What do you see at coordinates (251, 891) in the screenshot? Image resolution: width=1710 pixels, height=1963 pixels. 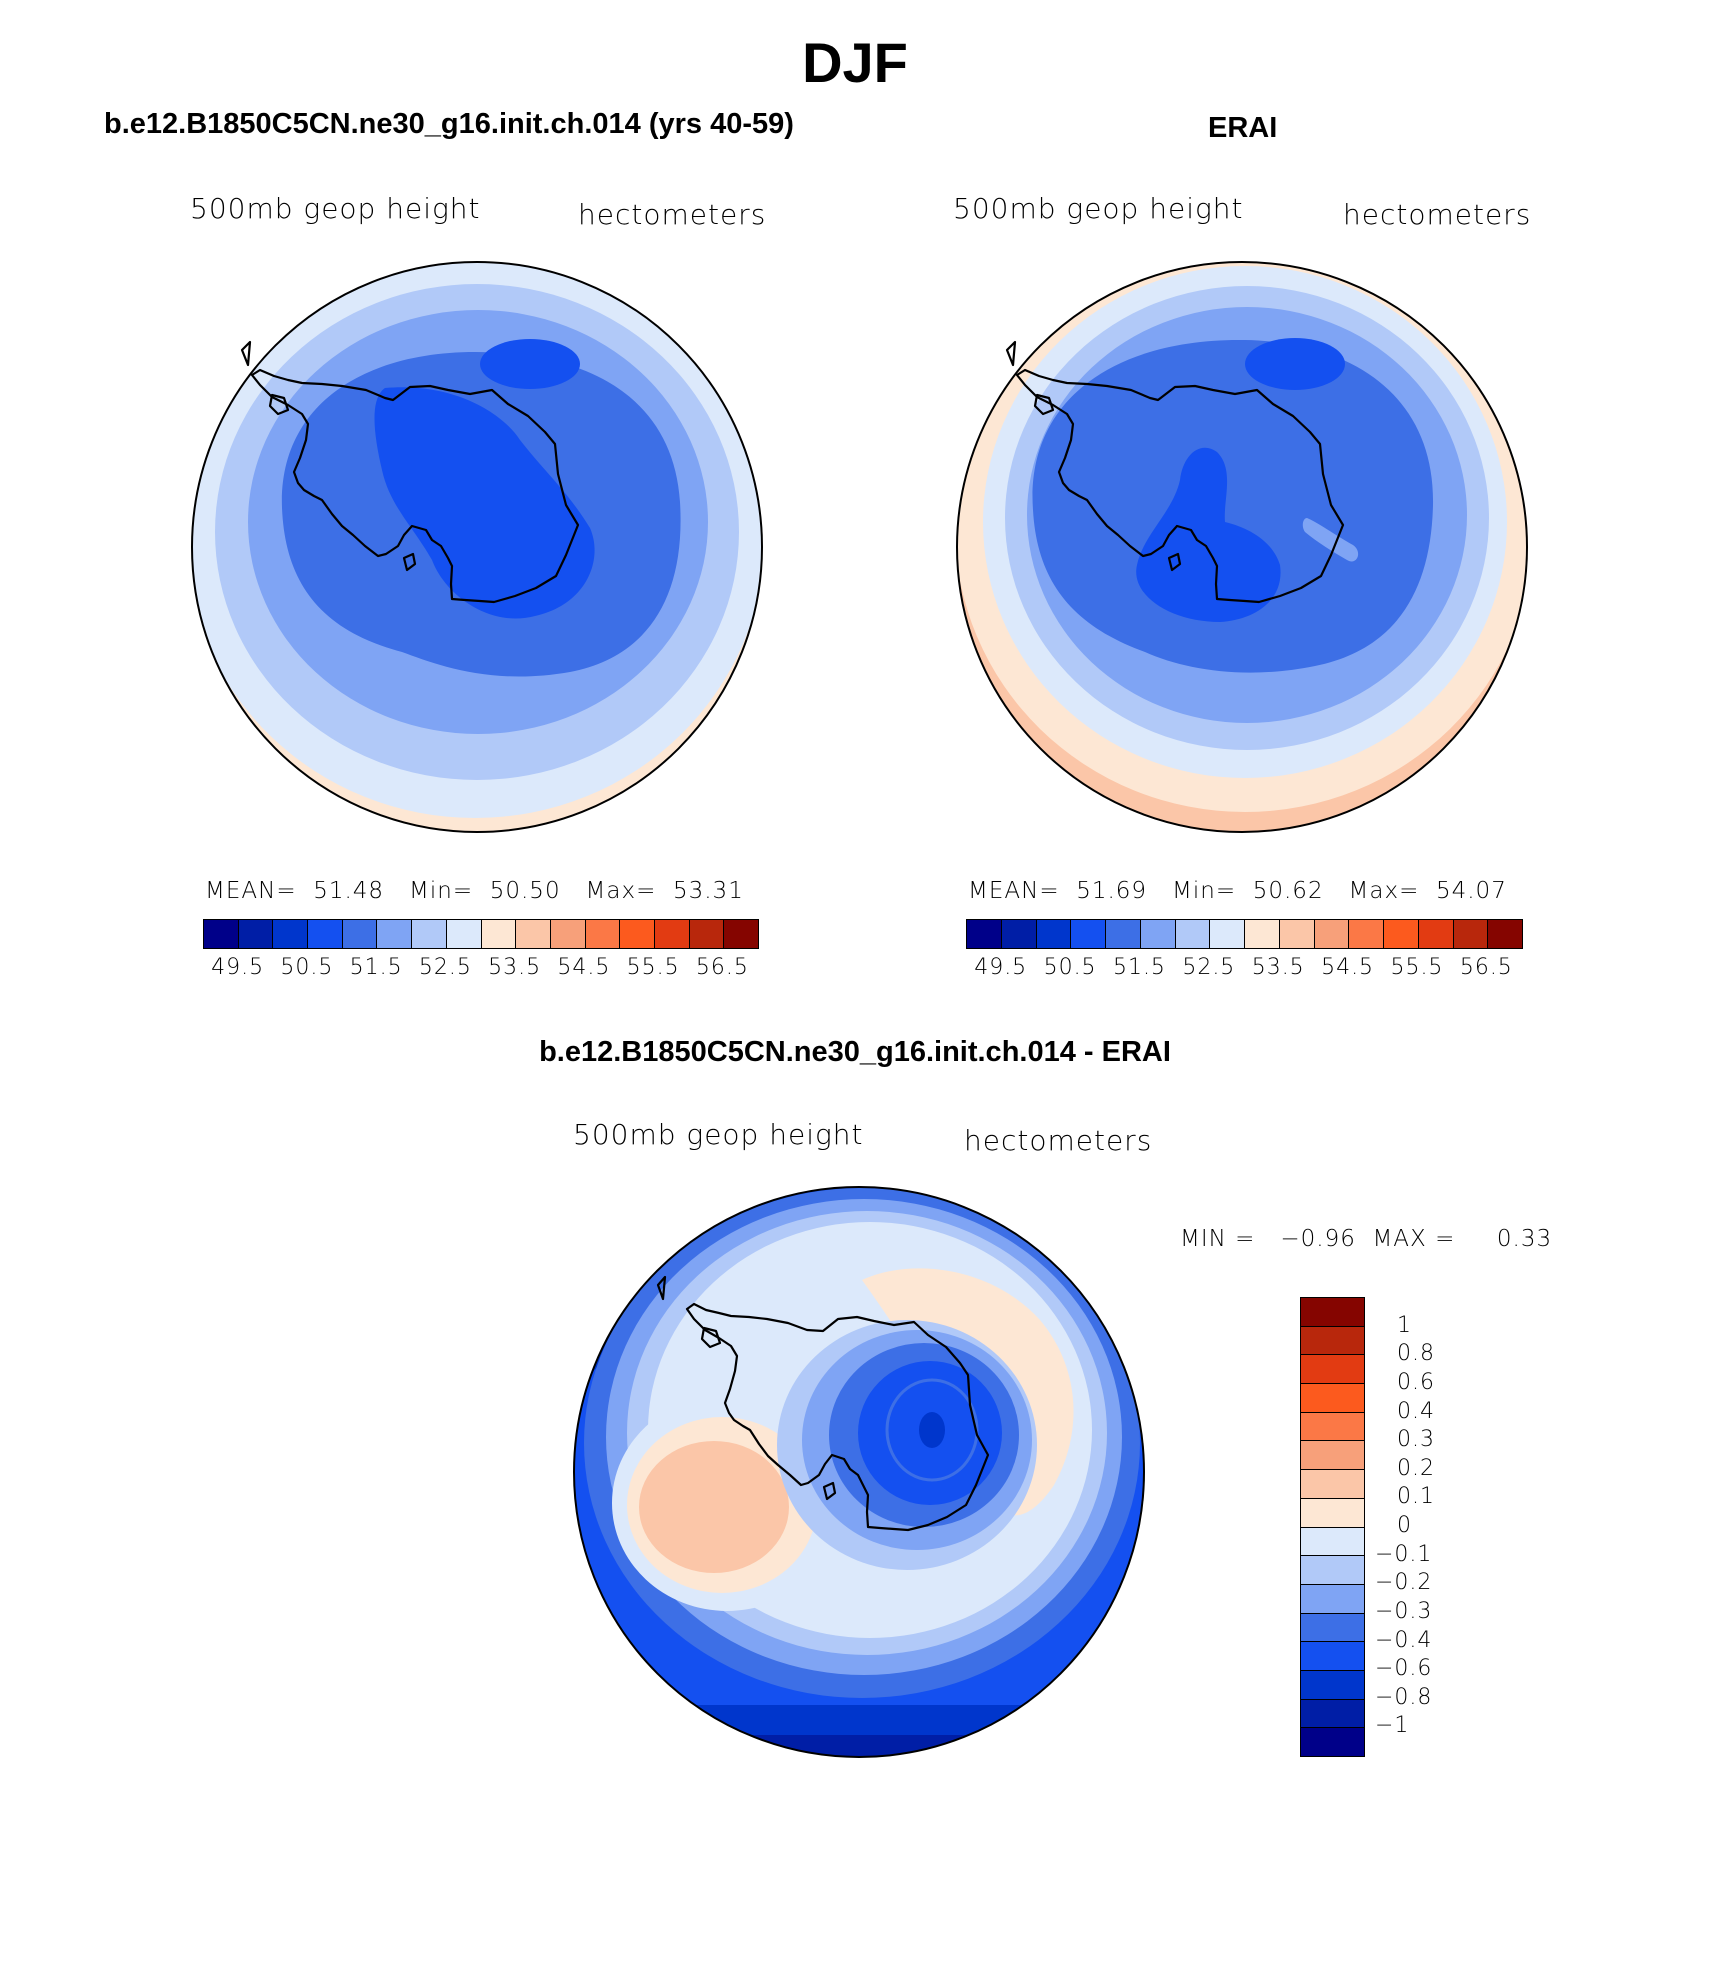 I see `model-mean-label: MEAN=` at bounding box center [251, 891].